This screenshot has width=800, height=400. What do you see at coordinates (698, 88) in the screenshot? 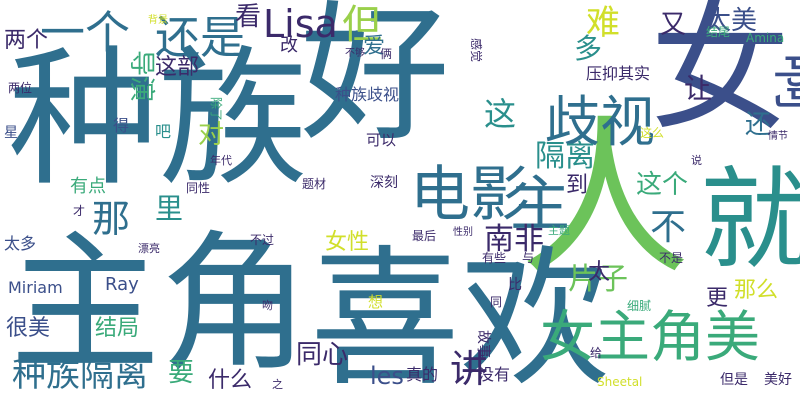
I see `word-30: 让` at bounding box center [698, 88].